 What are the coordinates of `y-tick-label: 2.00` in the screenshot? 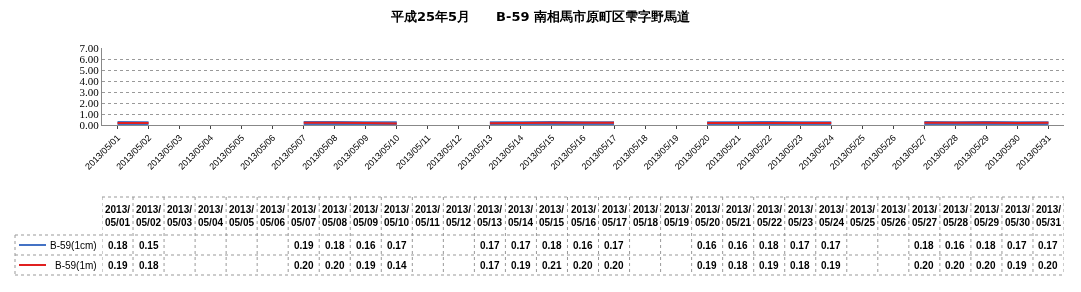 It's located at (89, 102).